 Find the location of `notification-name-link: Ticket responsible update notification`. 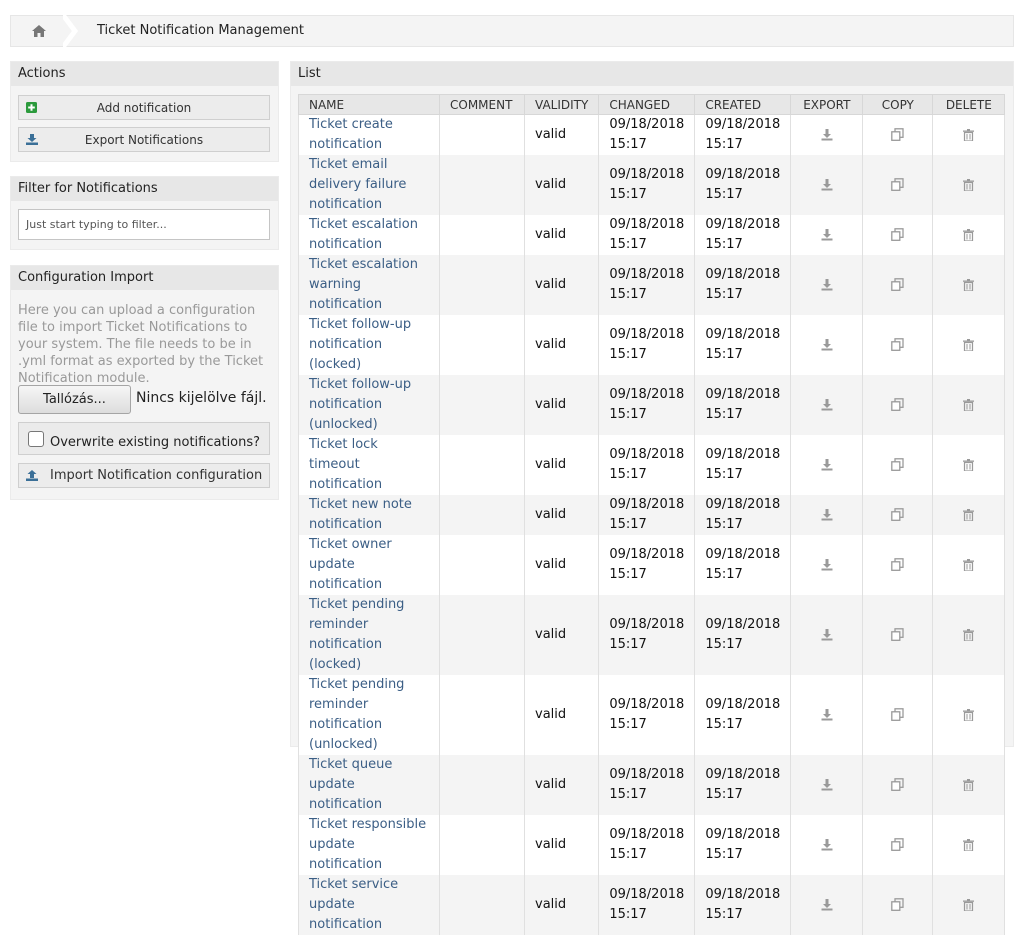

notification-name-link: Ticket responsible update notification is located at coordinates (369, 845).